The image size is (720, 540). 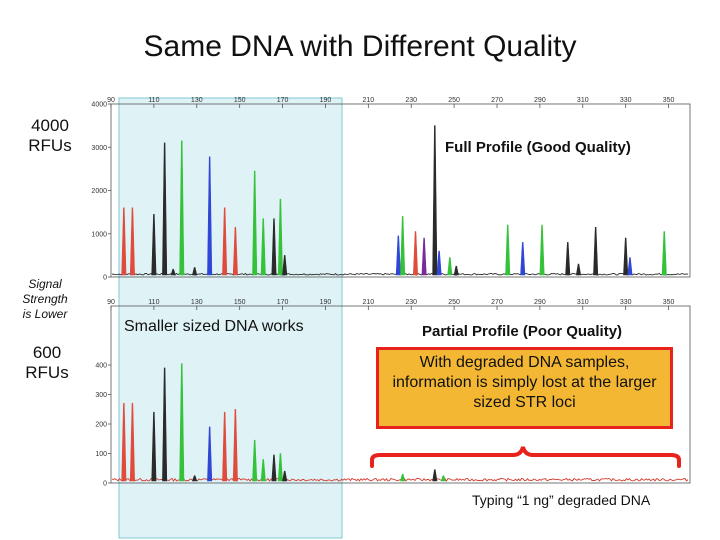 What do you see at coordinates (111, 100) in the screenshot?
I see `good-x-tick-label: 90` at bounding box center [111, 100].